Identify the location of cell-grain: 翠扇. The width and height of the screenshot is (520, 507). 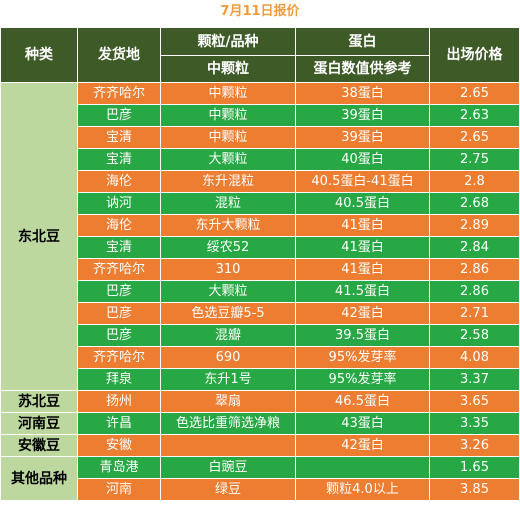
(228, 401).